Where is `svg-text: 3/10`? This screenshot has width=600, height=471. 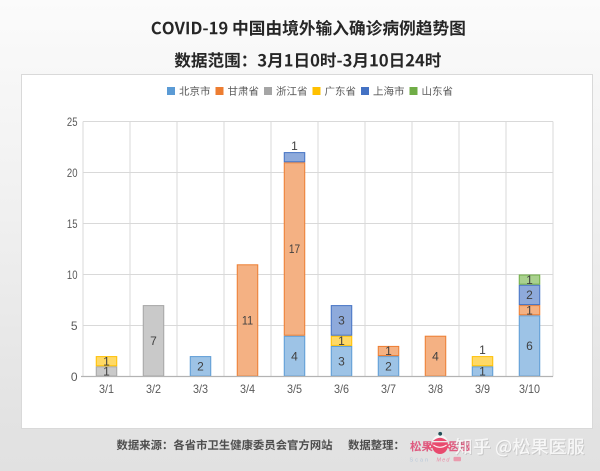 svg-text: 3/10 is located at coordinates (529, 389).